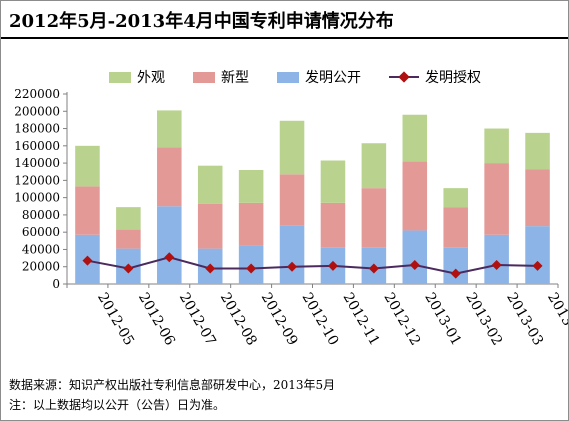 This screenshot has width=569, height=421. Describe the element at coordinates (360, 319) in the screenshot. I see `x-tick-label: 2012-11` at that location.